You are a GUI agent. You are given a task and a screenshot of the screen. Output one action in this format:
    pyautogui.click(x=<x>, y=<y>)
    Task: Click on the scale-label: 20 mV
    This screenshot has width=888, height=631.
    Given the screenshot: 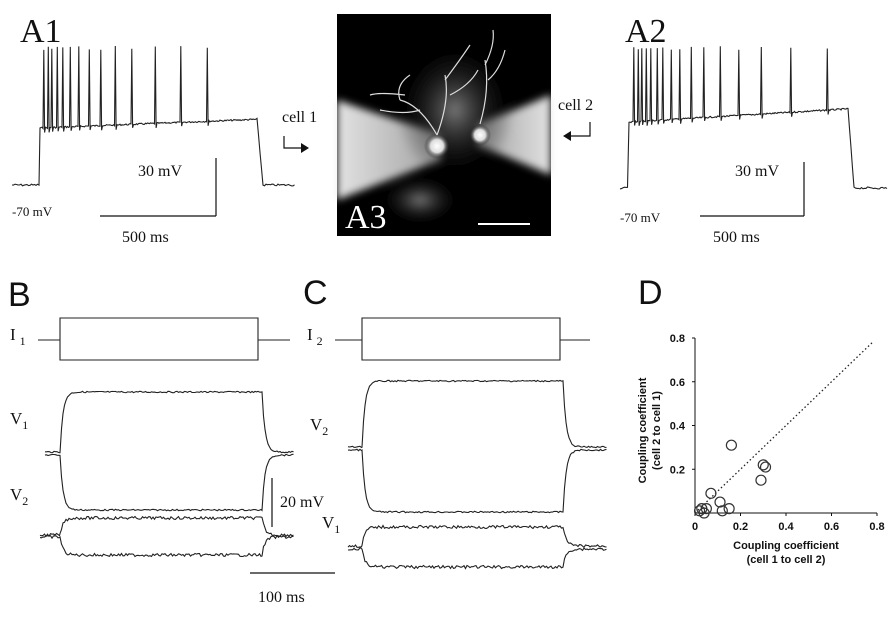 What is the action you would take?
    pyautogui.click(x=302, y=502)
    